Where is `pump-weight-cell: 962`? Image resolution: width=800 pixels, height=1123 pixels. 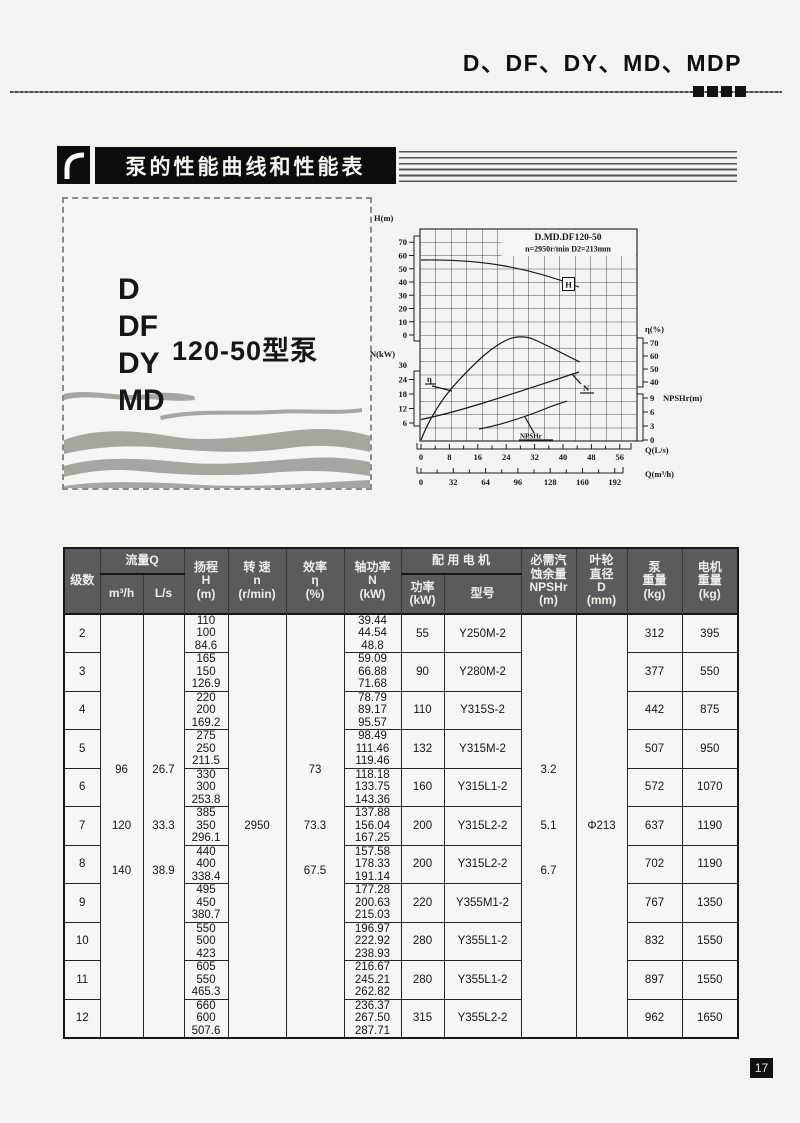 pump-weight-cell: 962 is located at coordinates (654, 1018).